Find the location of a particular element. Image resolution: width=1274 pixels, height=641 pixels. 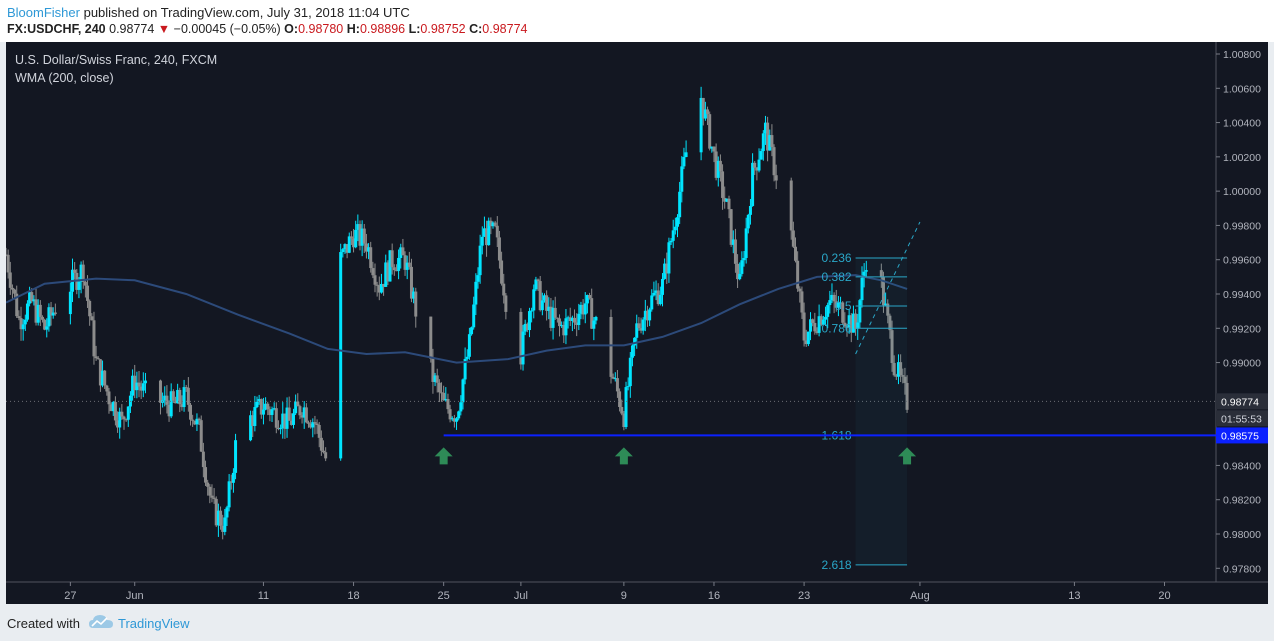

fib-level-label: 0.382 is located at coordinates (837, 277).